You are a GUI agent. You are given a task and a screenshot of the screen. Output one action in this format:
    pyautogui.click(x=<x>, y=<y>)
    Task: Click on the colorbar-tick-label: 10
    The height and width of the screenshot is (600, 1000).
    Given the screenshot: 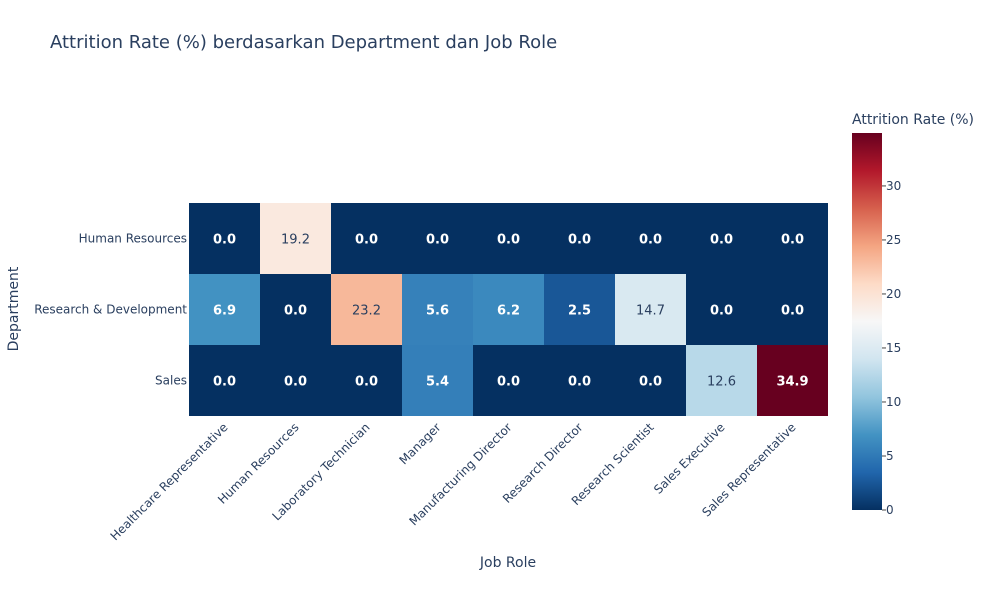 What is the action you would take?
    pyautogui.click(x=893, y=402)
    